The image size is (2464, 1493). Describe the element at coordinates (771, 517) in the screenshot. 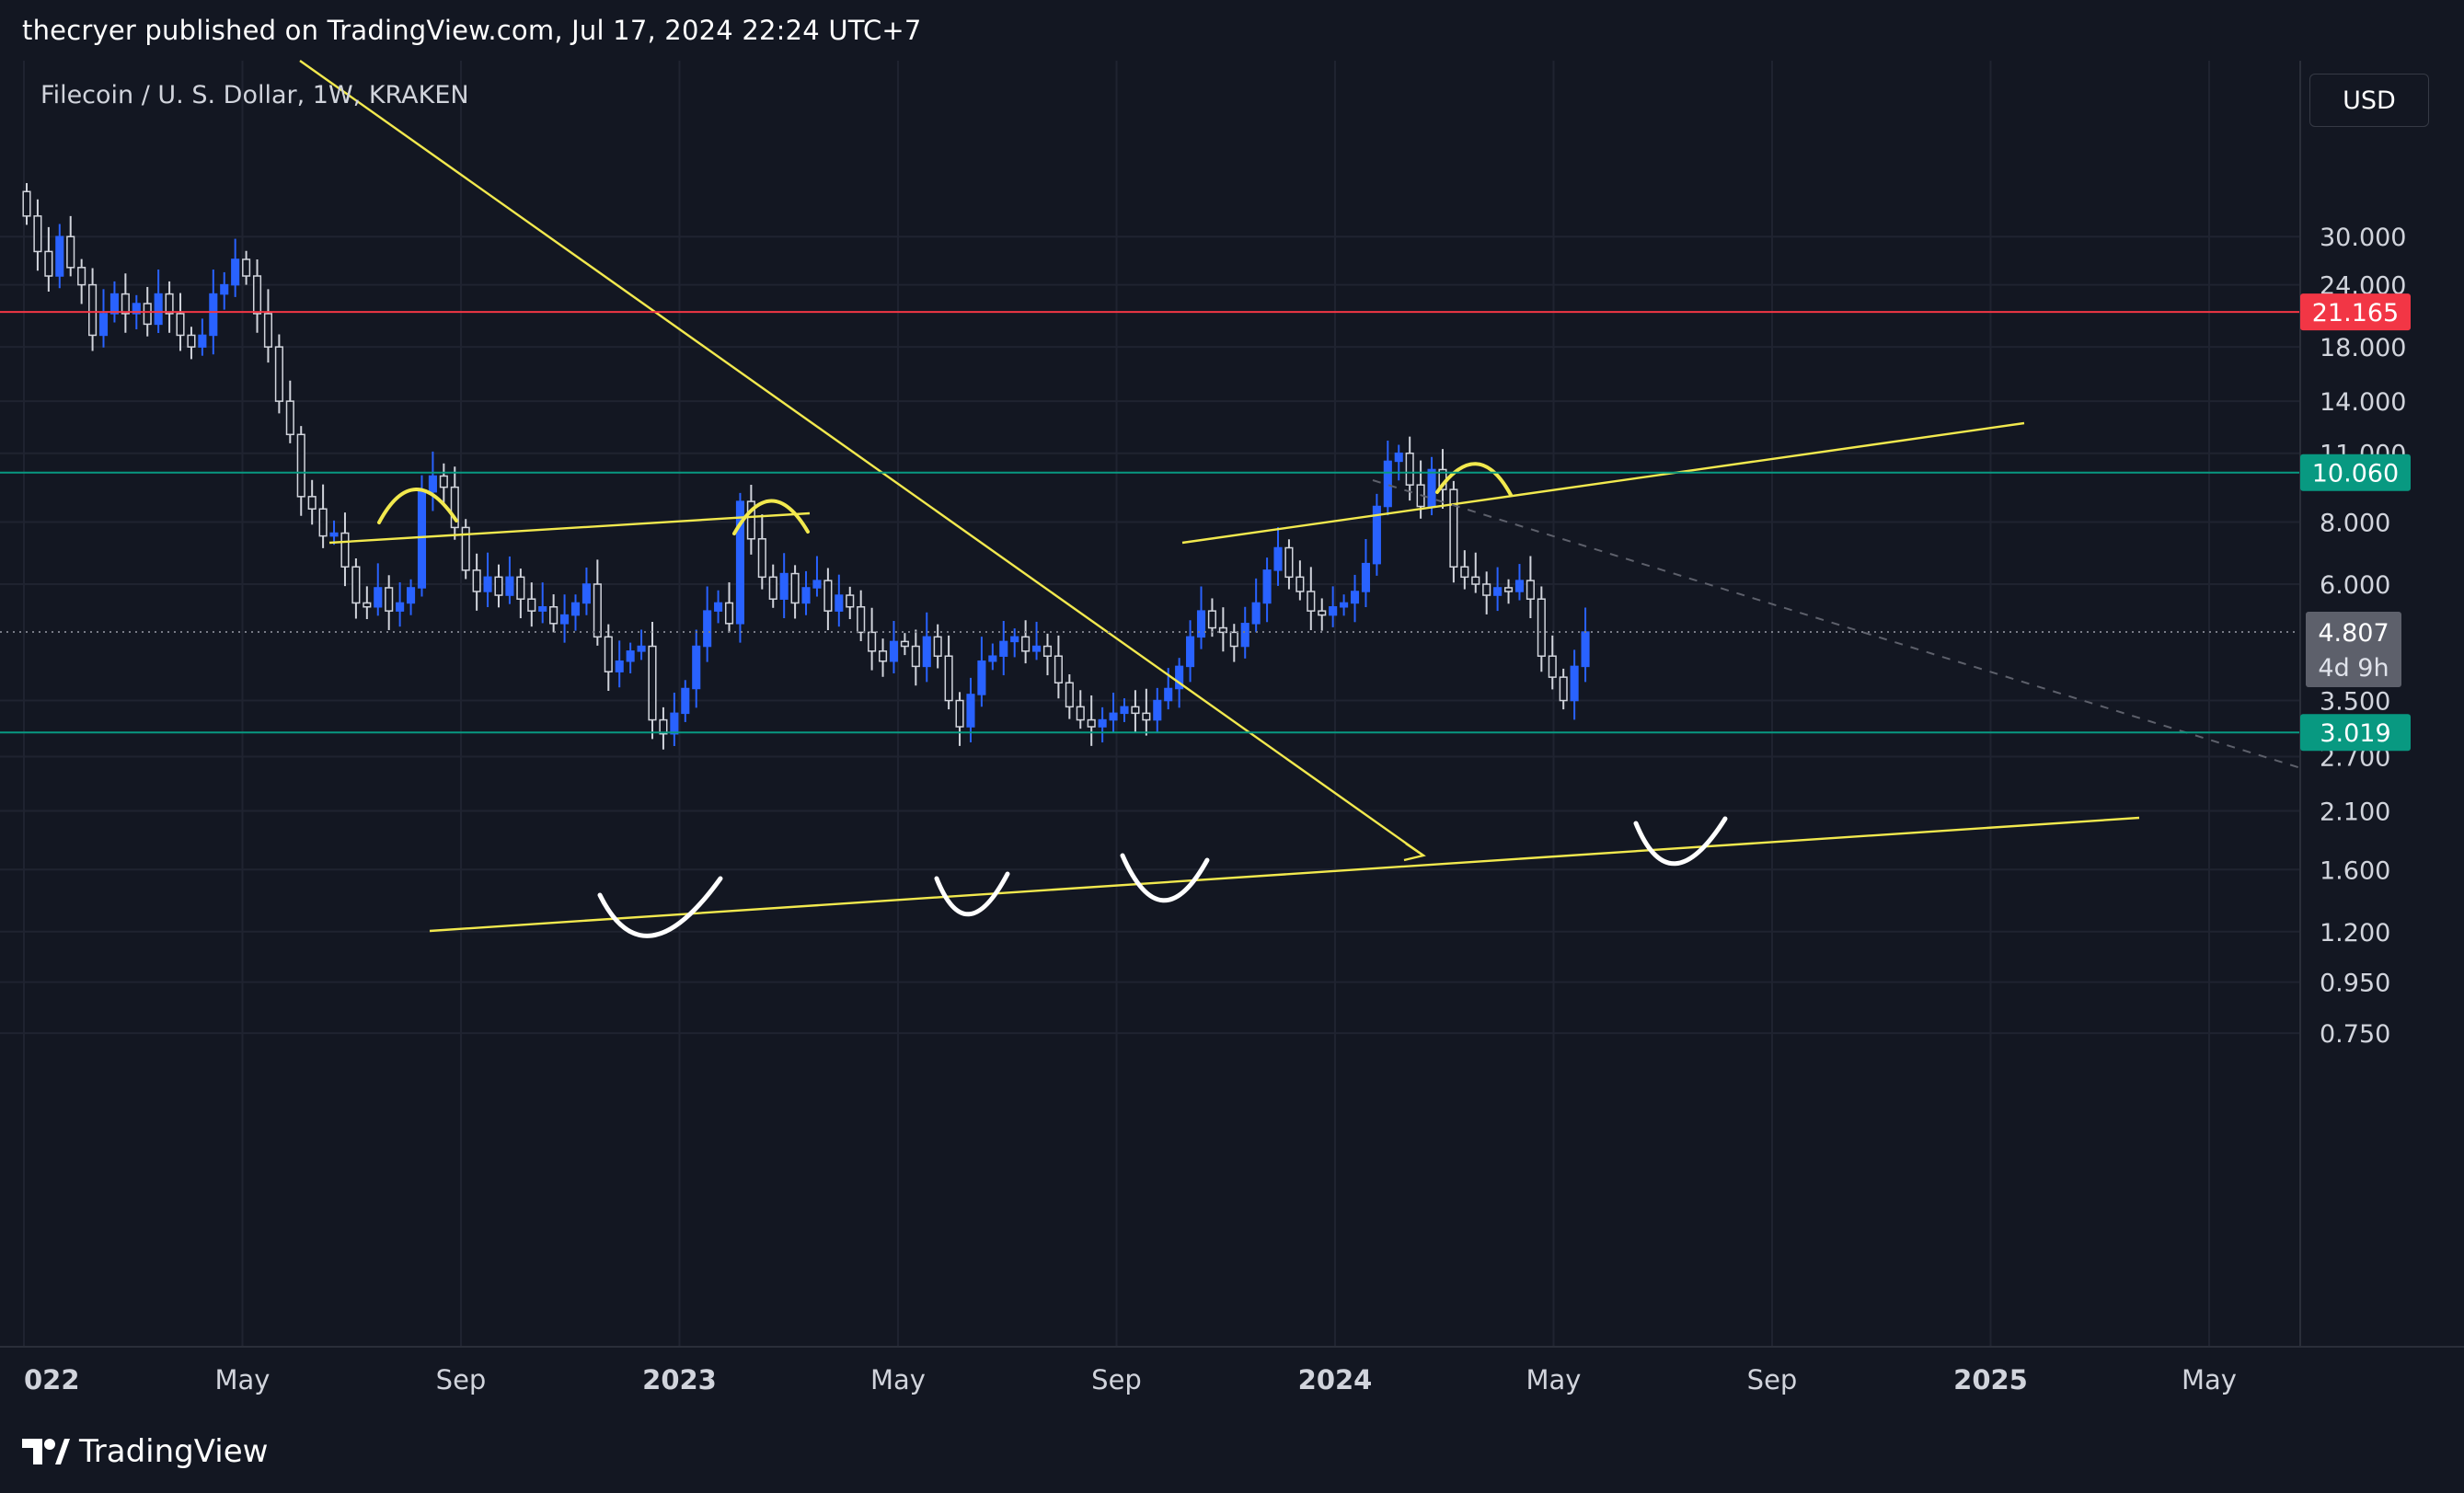

I see `hand-drawn-top` at that location.